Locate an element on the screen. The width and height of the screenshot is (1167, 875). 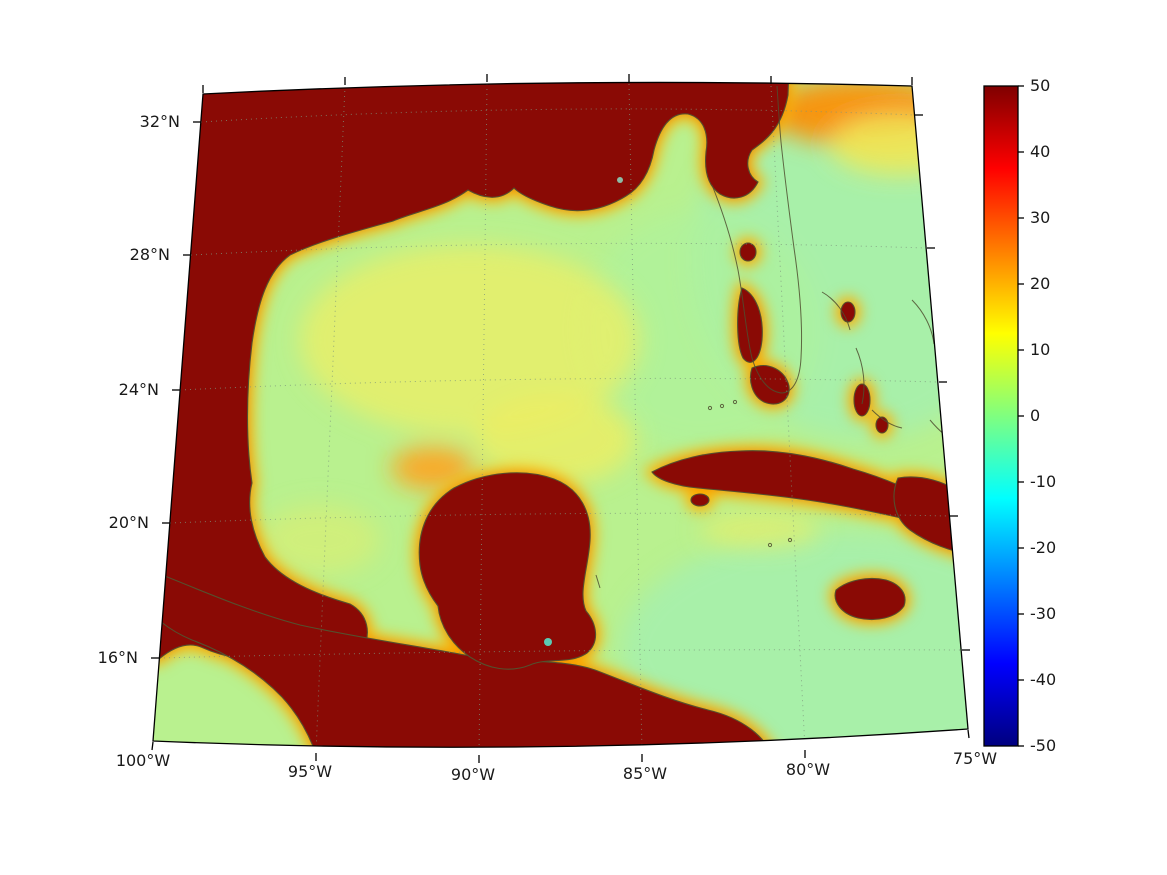
lon-tick-label-80w: 80°W is located at coordinates (808, 769).